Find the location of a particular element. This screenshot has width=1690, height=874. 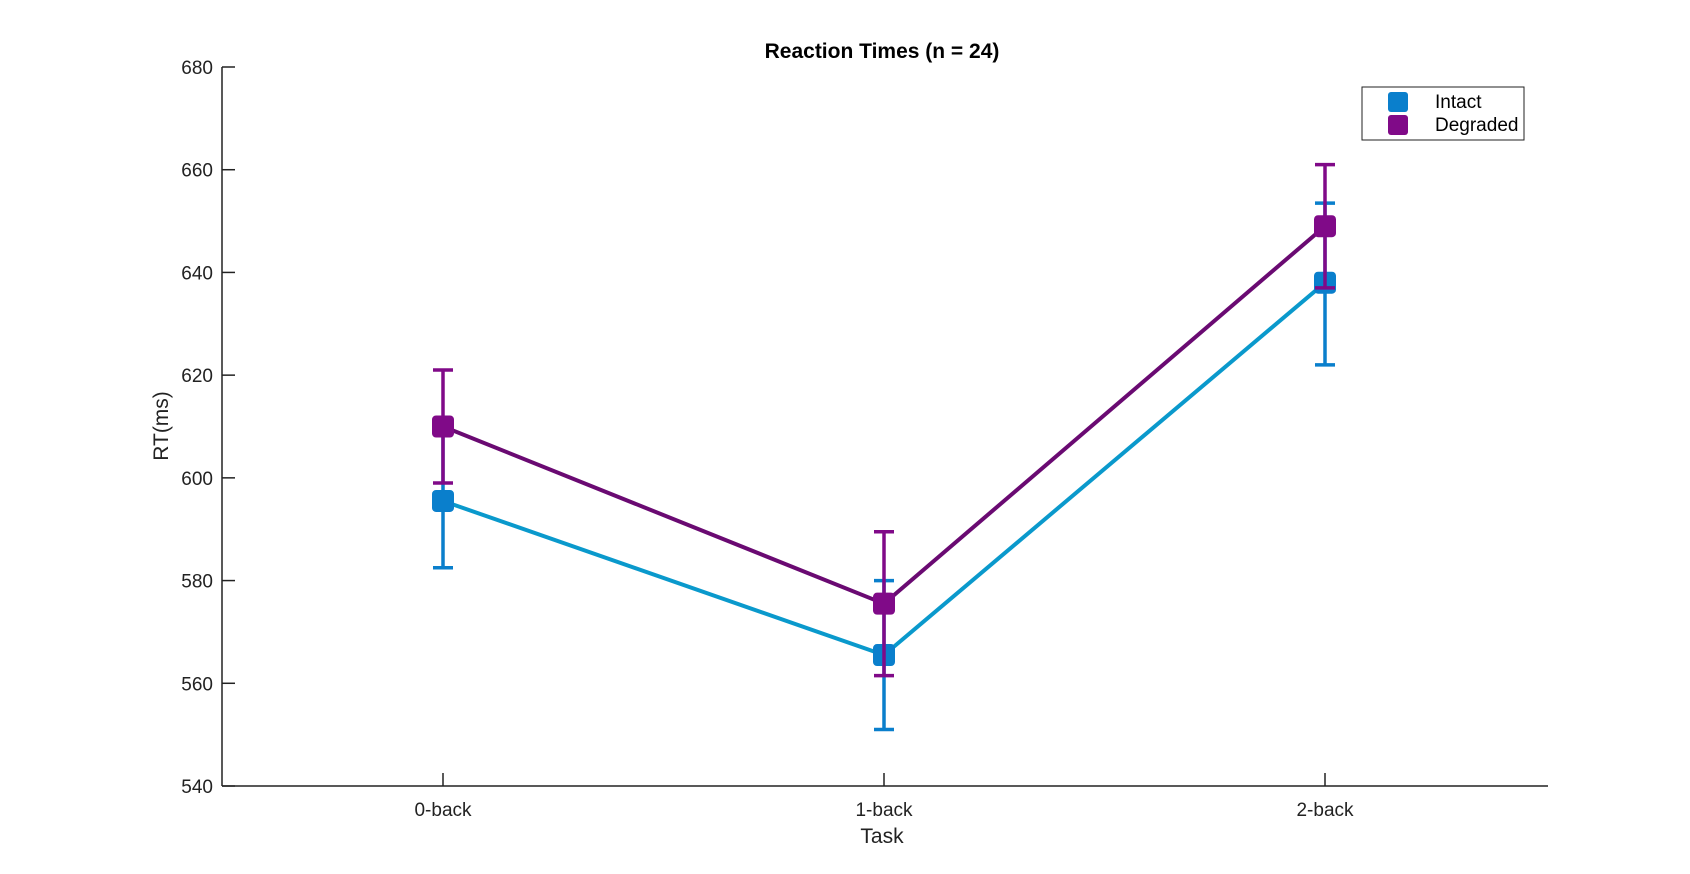

y-tick-label: 660 is located at coordinates (197, 171).